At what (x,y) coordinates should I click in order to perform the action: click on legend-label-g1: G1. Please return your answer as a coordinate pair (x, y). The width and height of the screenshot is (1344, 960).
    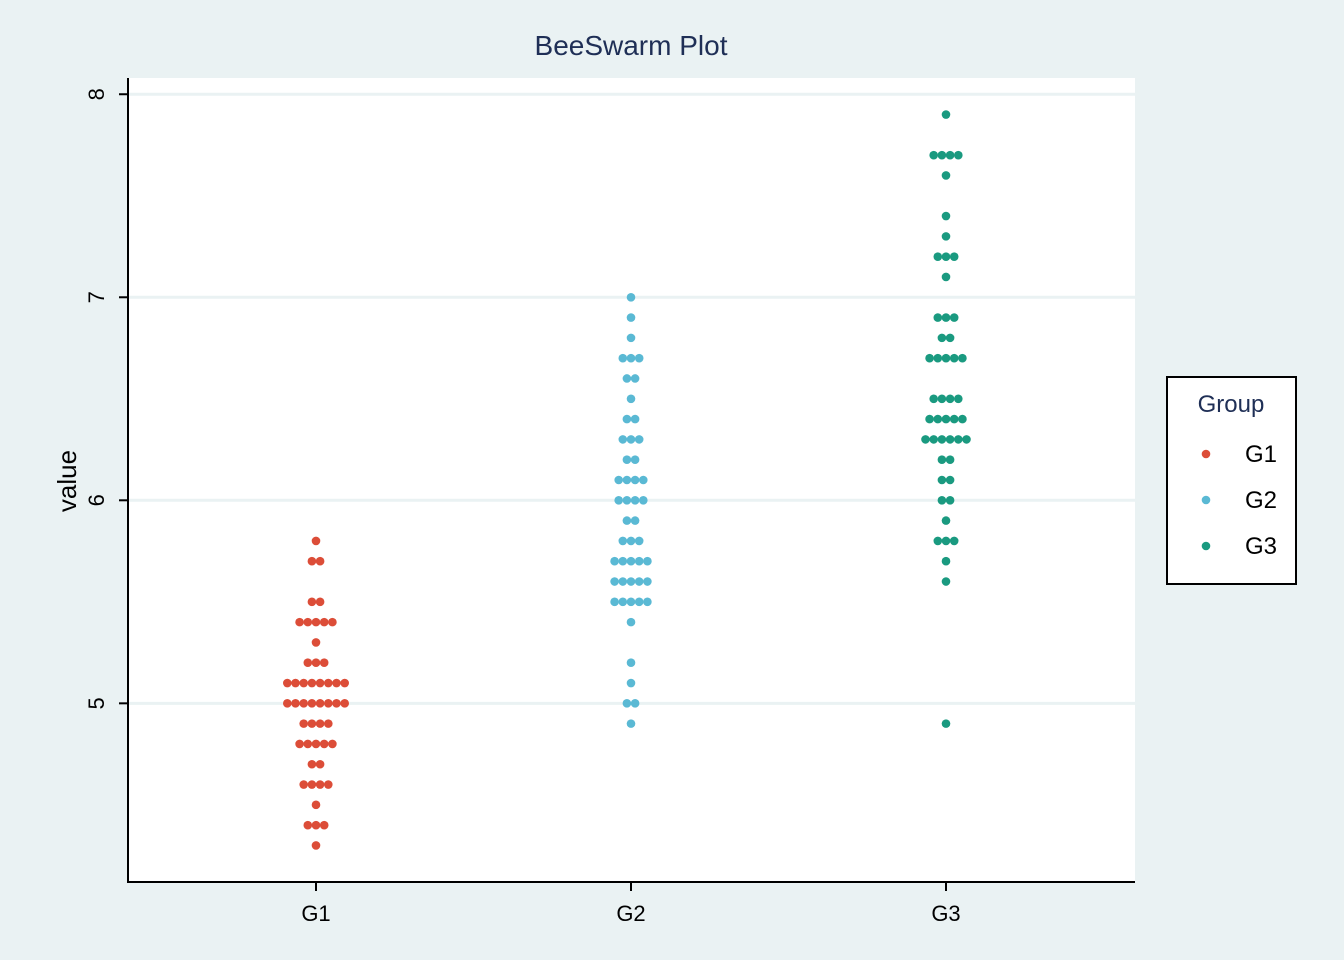
    Looking at the image, I should click on (1261, 454).